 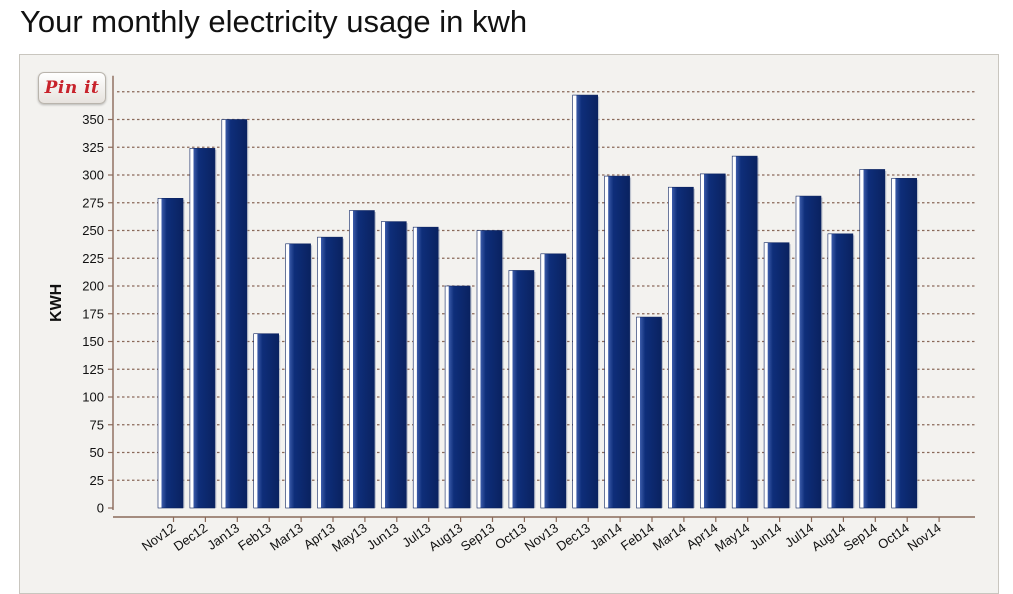 I want to click on bar-jul14, so click(x=808, y=352).